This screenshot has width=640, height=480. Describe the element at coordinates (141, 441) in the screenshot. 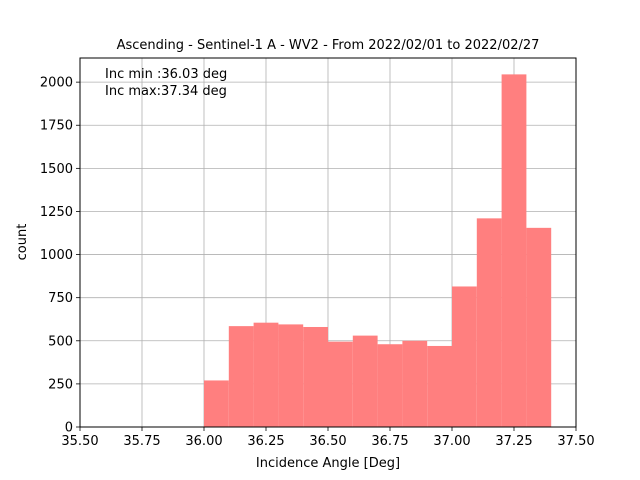

I see `x-tick-label: 35.75` at that location.